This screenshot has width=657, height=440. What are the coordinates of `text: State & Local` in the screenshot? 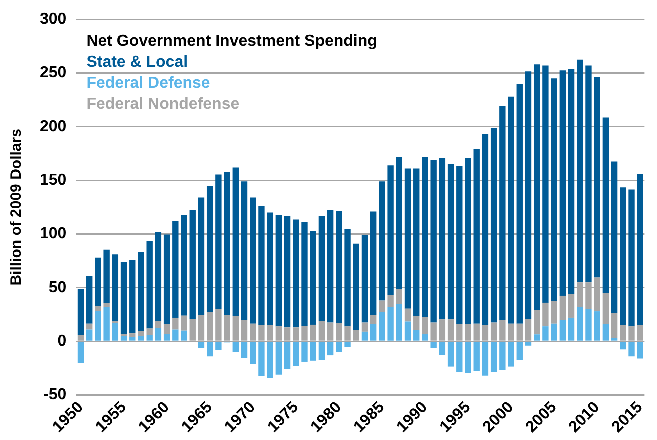 It's located at (138, 62).